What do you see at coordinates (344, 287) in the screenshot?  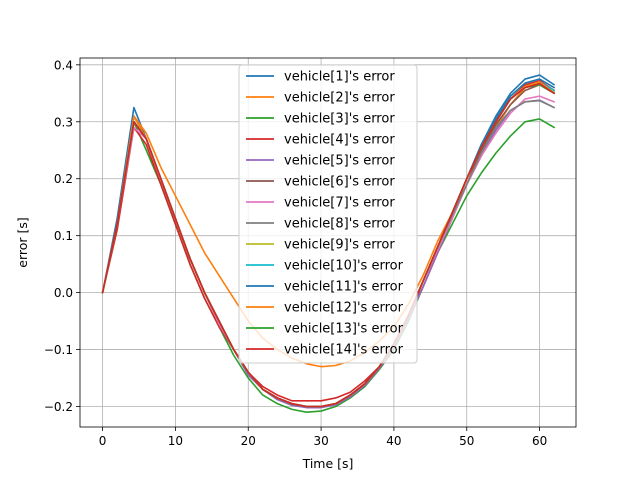 I see `legend-label: vehicle[11]'s error` at bounding box center [344, 287].